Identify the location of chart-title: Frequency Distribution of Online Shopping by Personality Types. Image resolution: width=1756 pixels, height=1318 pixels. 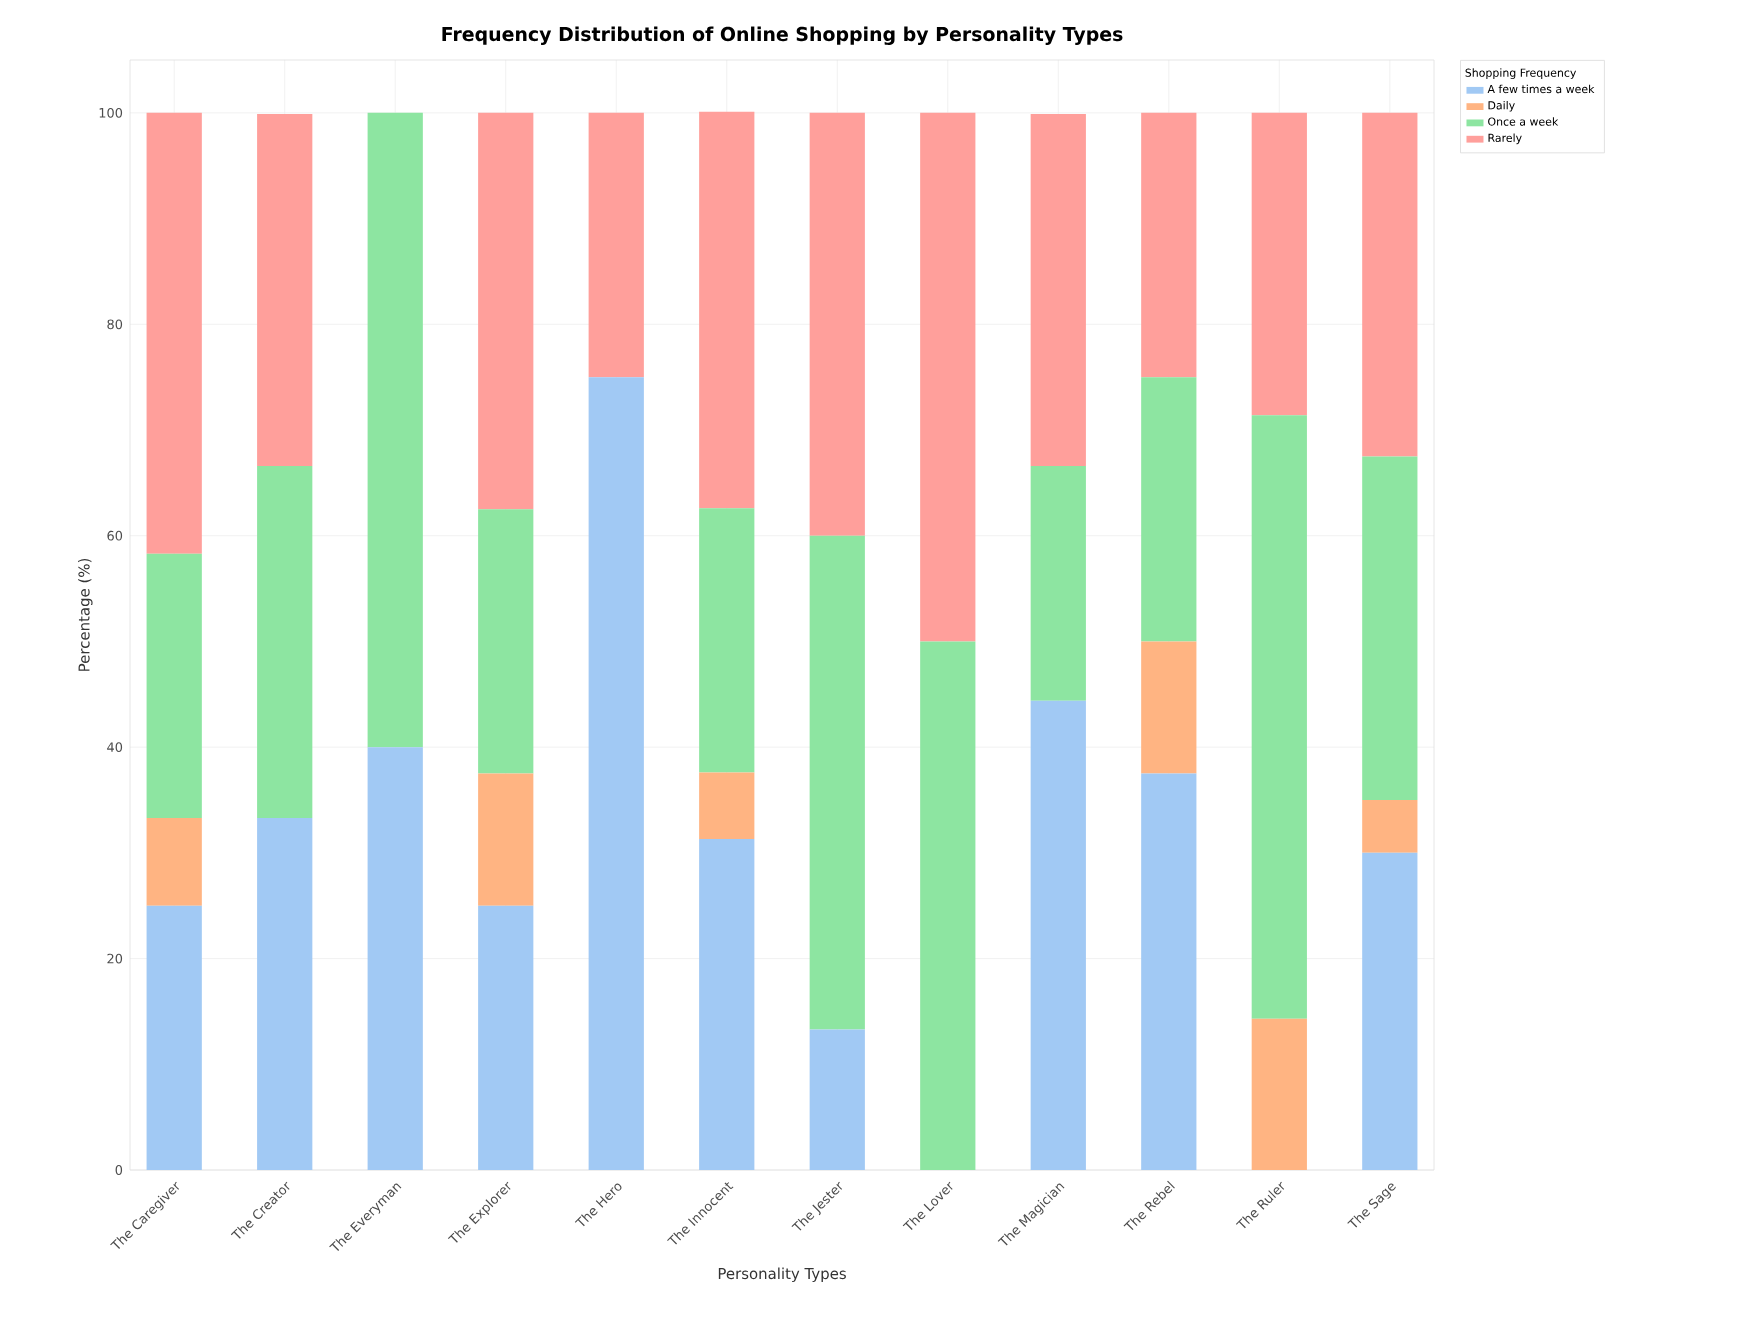
(782, 35).